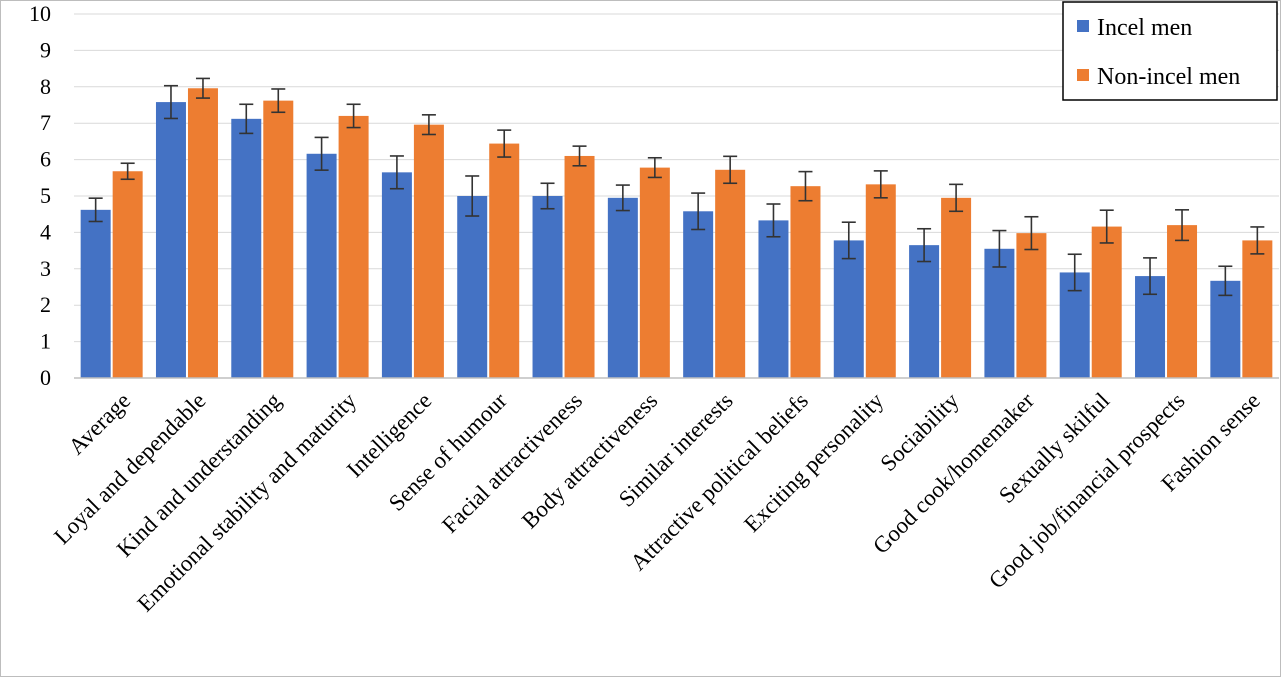  Describe the element at coordinates (45, 304) in the screenshot. I see `y-tick-label: 2` at that location.